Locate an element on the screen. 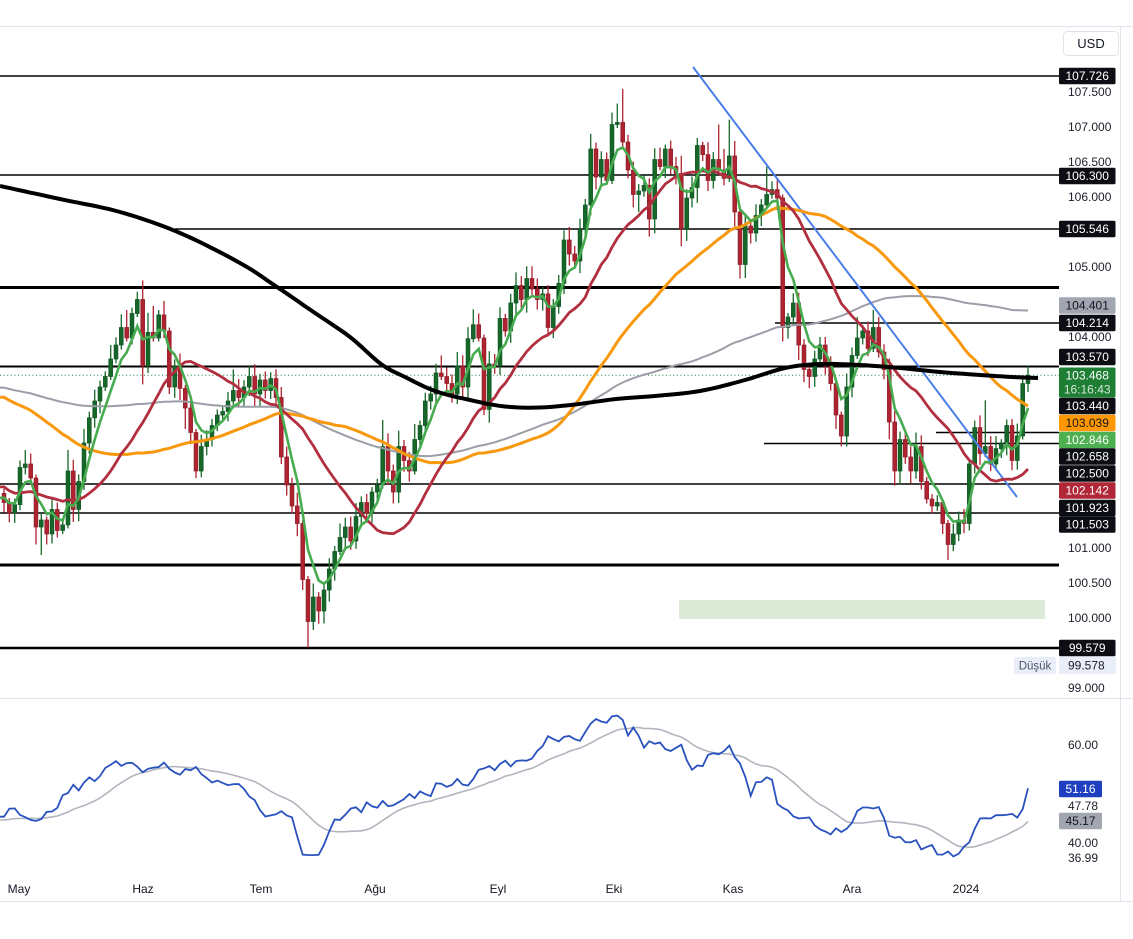 Image resolution: width=1133 pixels, height=939 pixels. svg-text: 47.78 is located at coordinates (1083, 806).